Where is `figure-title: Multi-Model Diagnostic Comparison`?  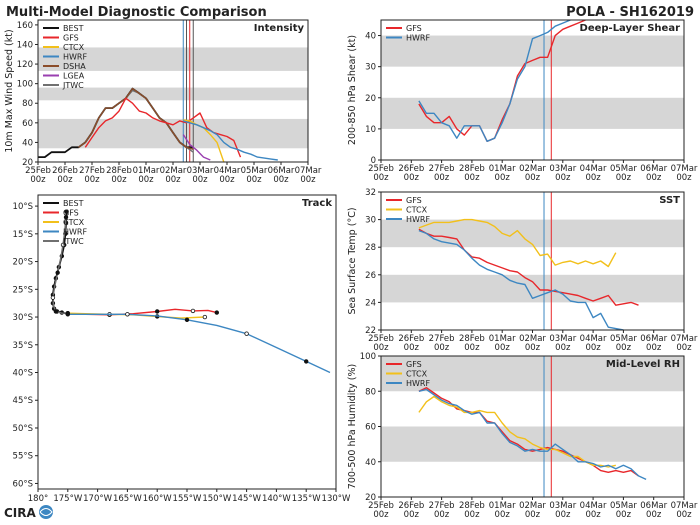
figure-title: Multi-Model Diagnostic Comparison is located at coordinates (136, 12).